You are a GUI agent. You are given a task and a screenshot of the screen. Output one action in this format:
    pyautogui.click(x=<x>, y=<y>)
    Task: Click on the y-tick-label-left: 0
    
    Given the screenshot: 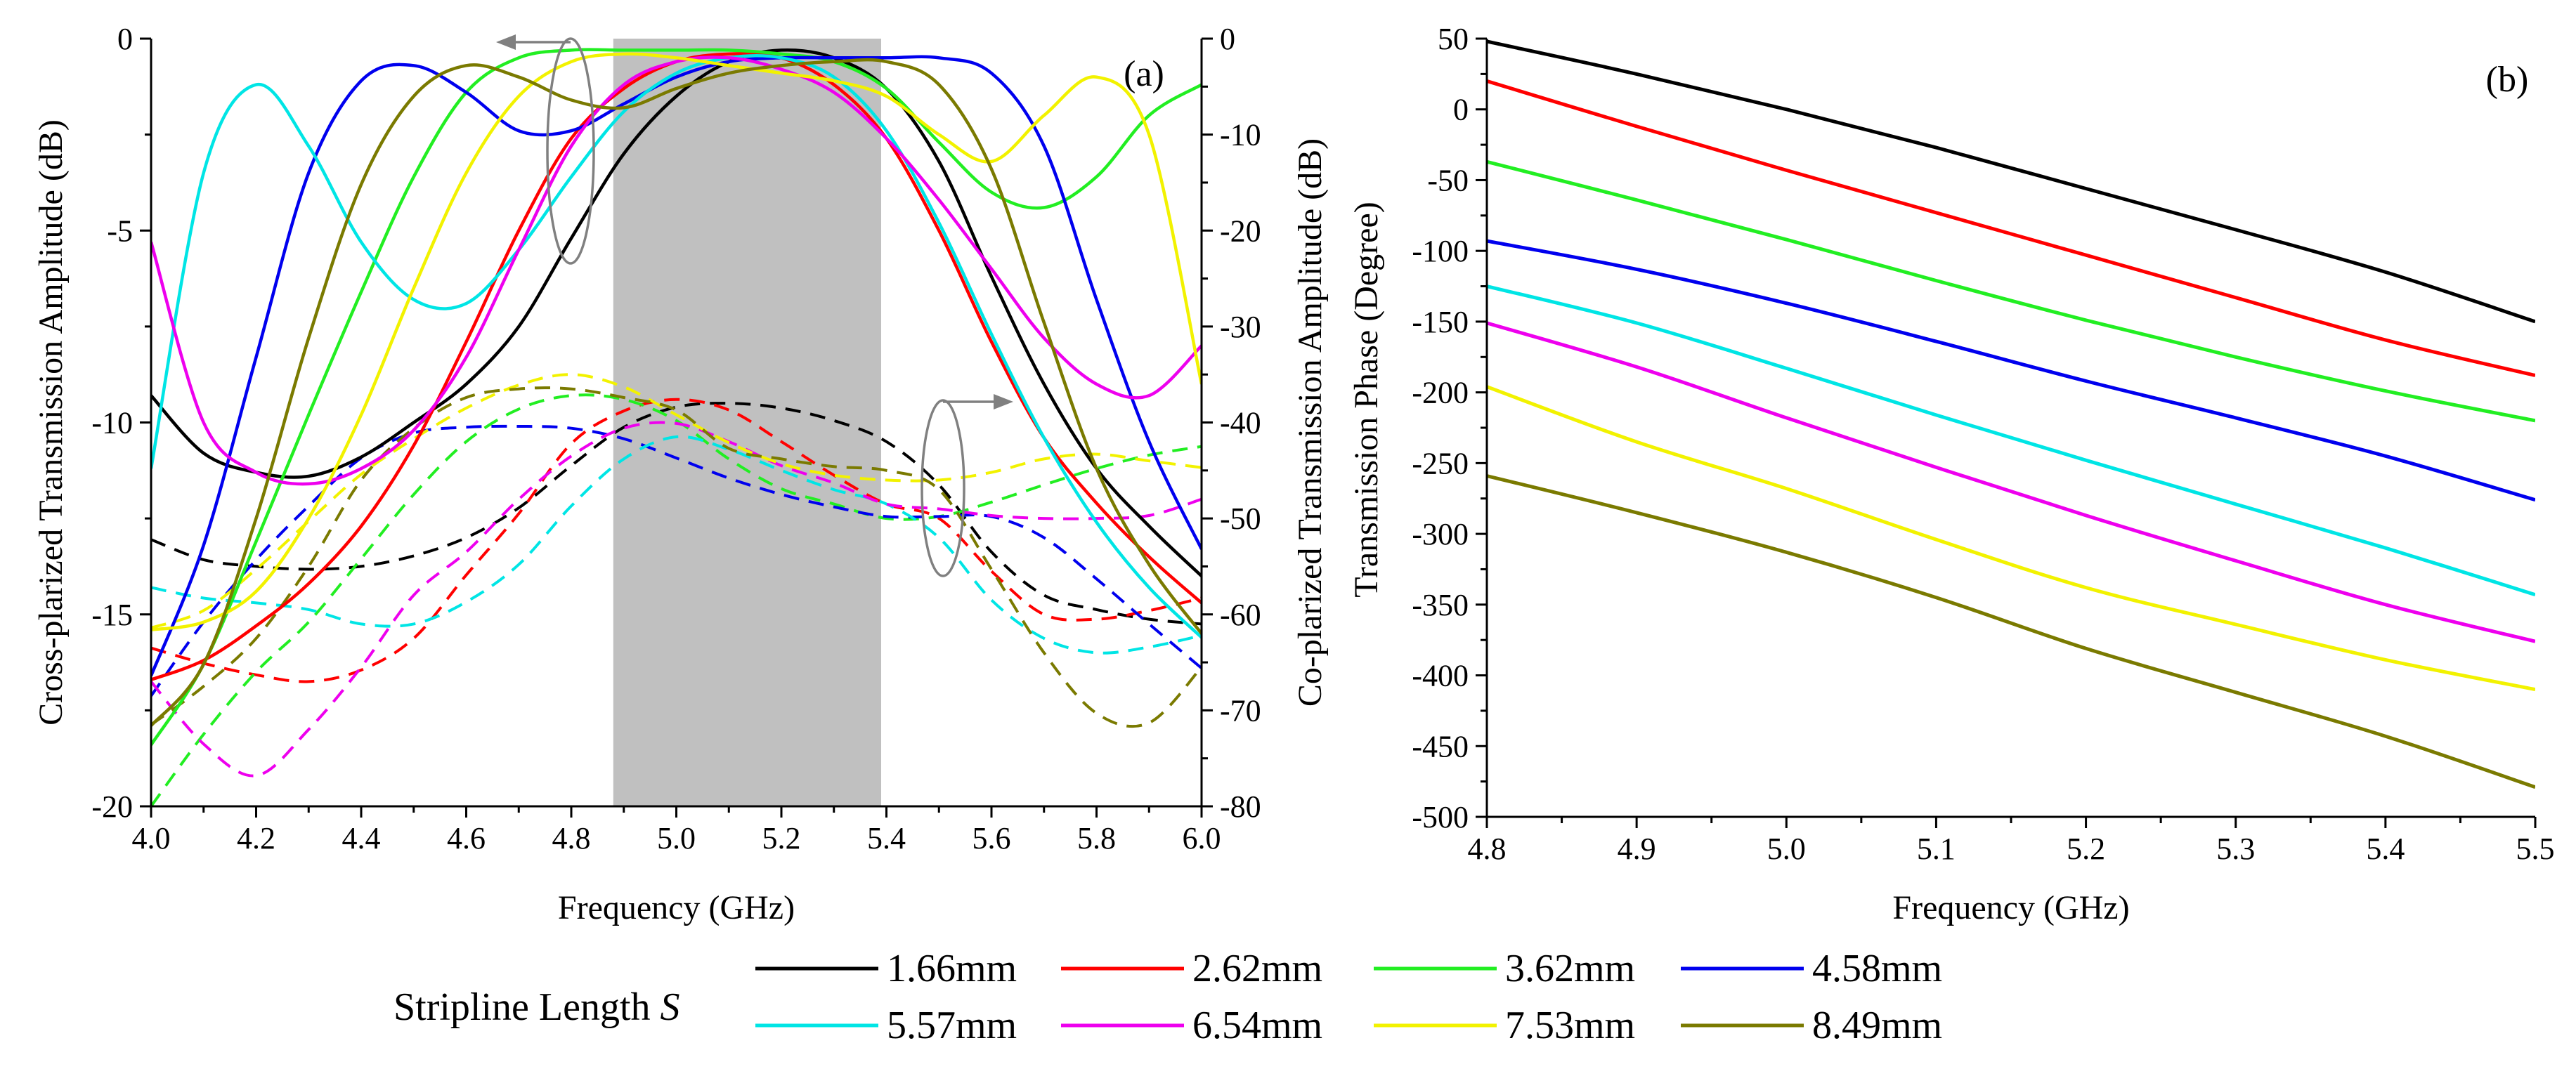 What is the action you would take?
    pyautogui.click(x=125, y=39)
    